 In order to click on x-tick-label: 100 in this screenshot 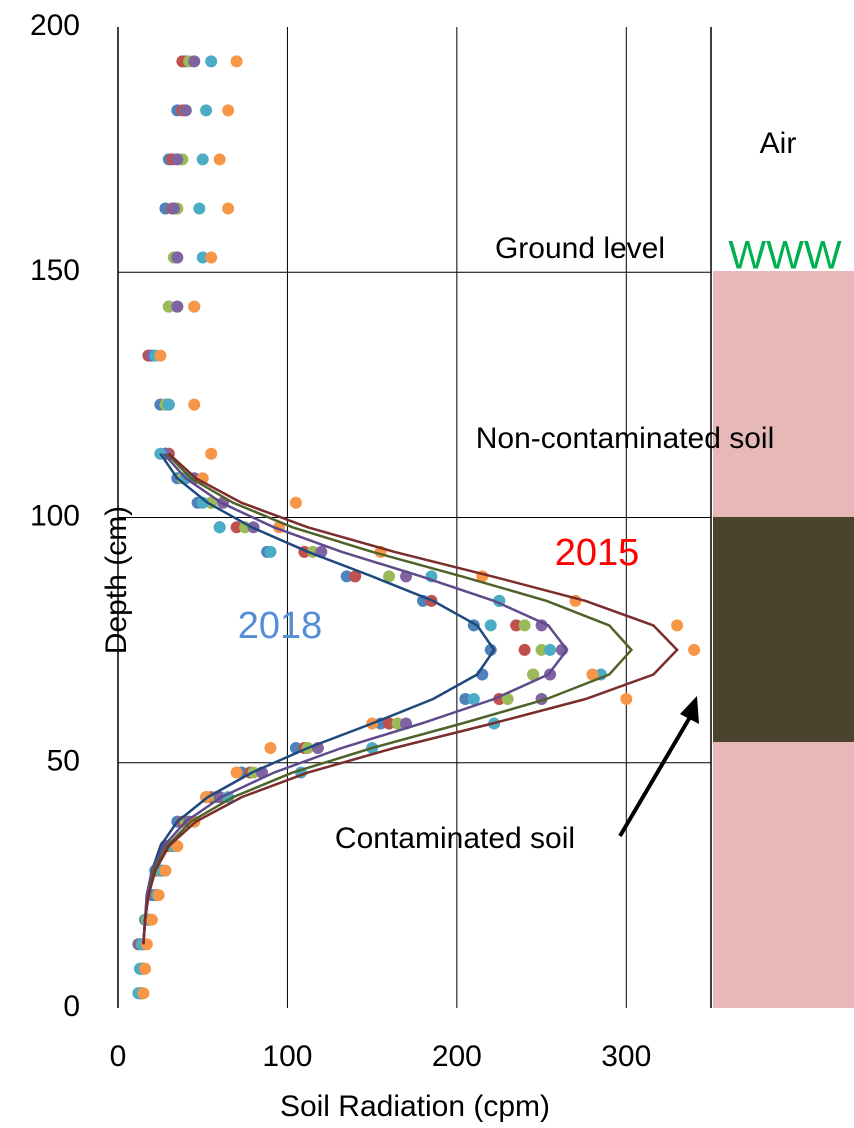, I will do `click(287, 1056)`.